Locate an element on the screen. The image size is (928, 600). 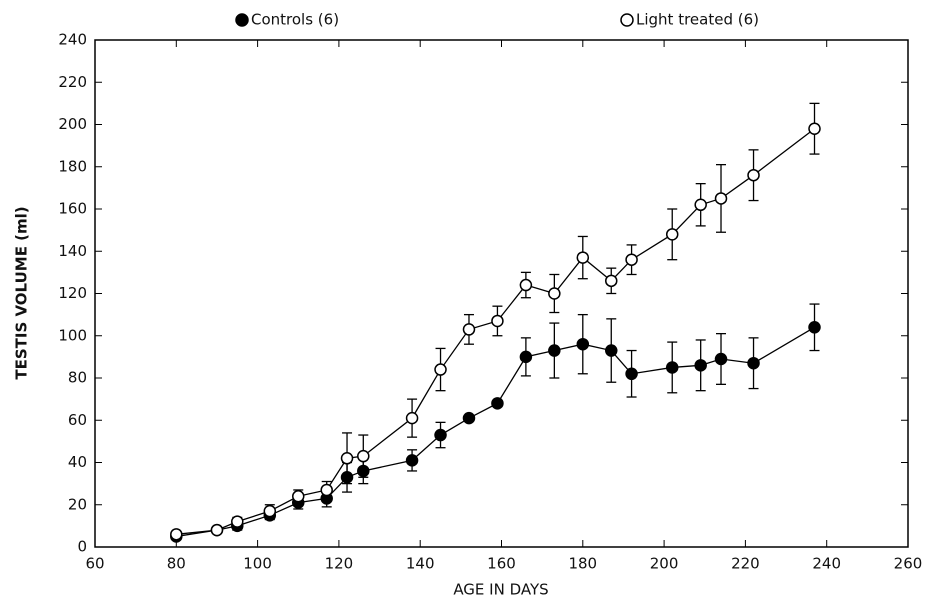
x-tick-label: 120 is located at coordinates (339, 564).